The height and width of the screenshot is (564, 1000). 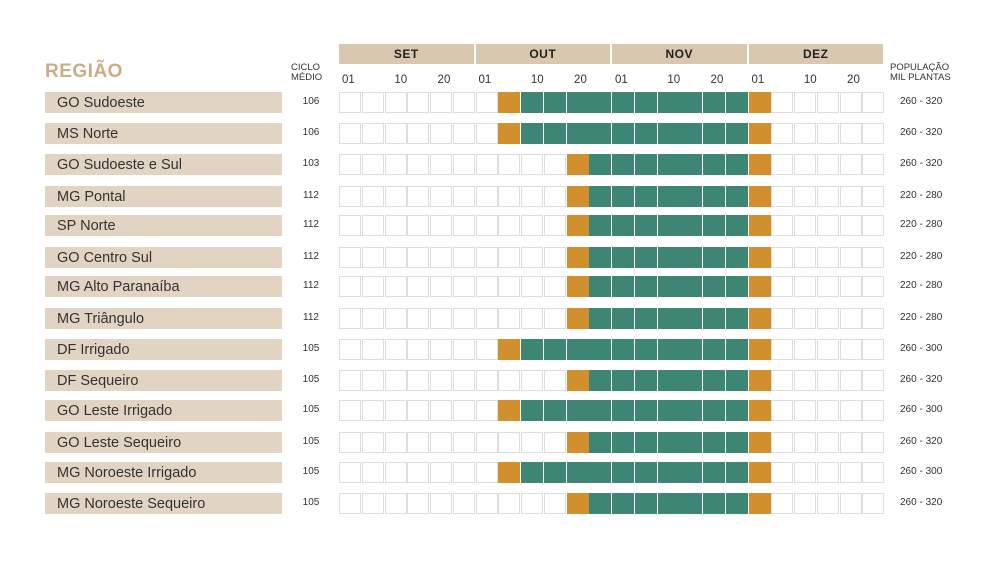 What do you see at coordinates (311, 348) in the screenshot?
I see `ciclo-value: 105` at bounding box center [311, 348].